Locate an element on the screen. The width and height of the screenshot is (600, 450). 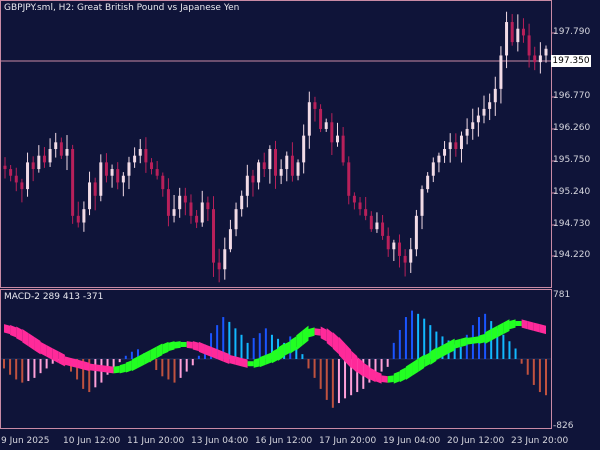
macd-signal-layer is located at coordinates (275, 351).